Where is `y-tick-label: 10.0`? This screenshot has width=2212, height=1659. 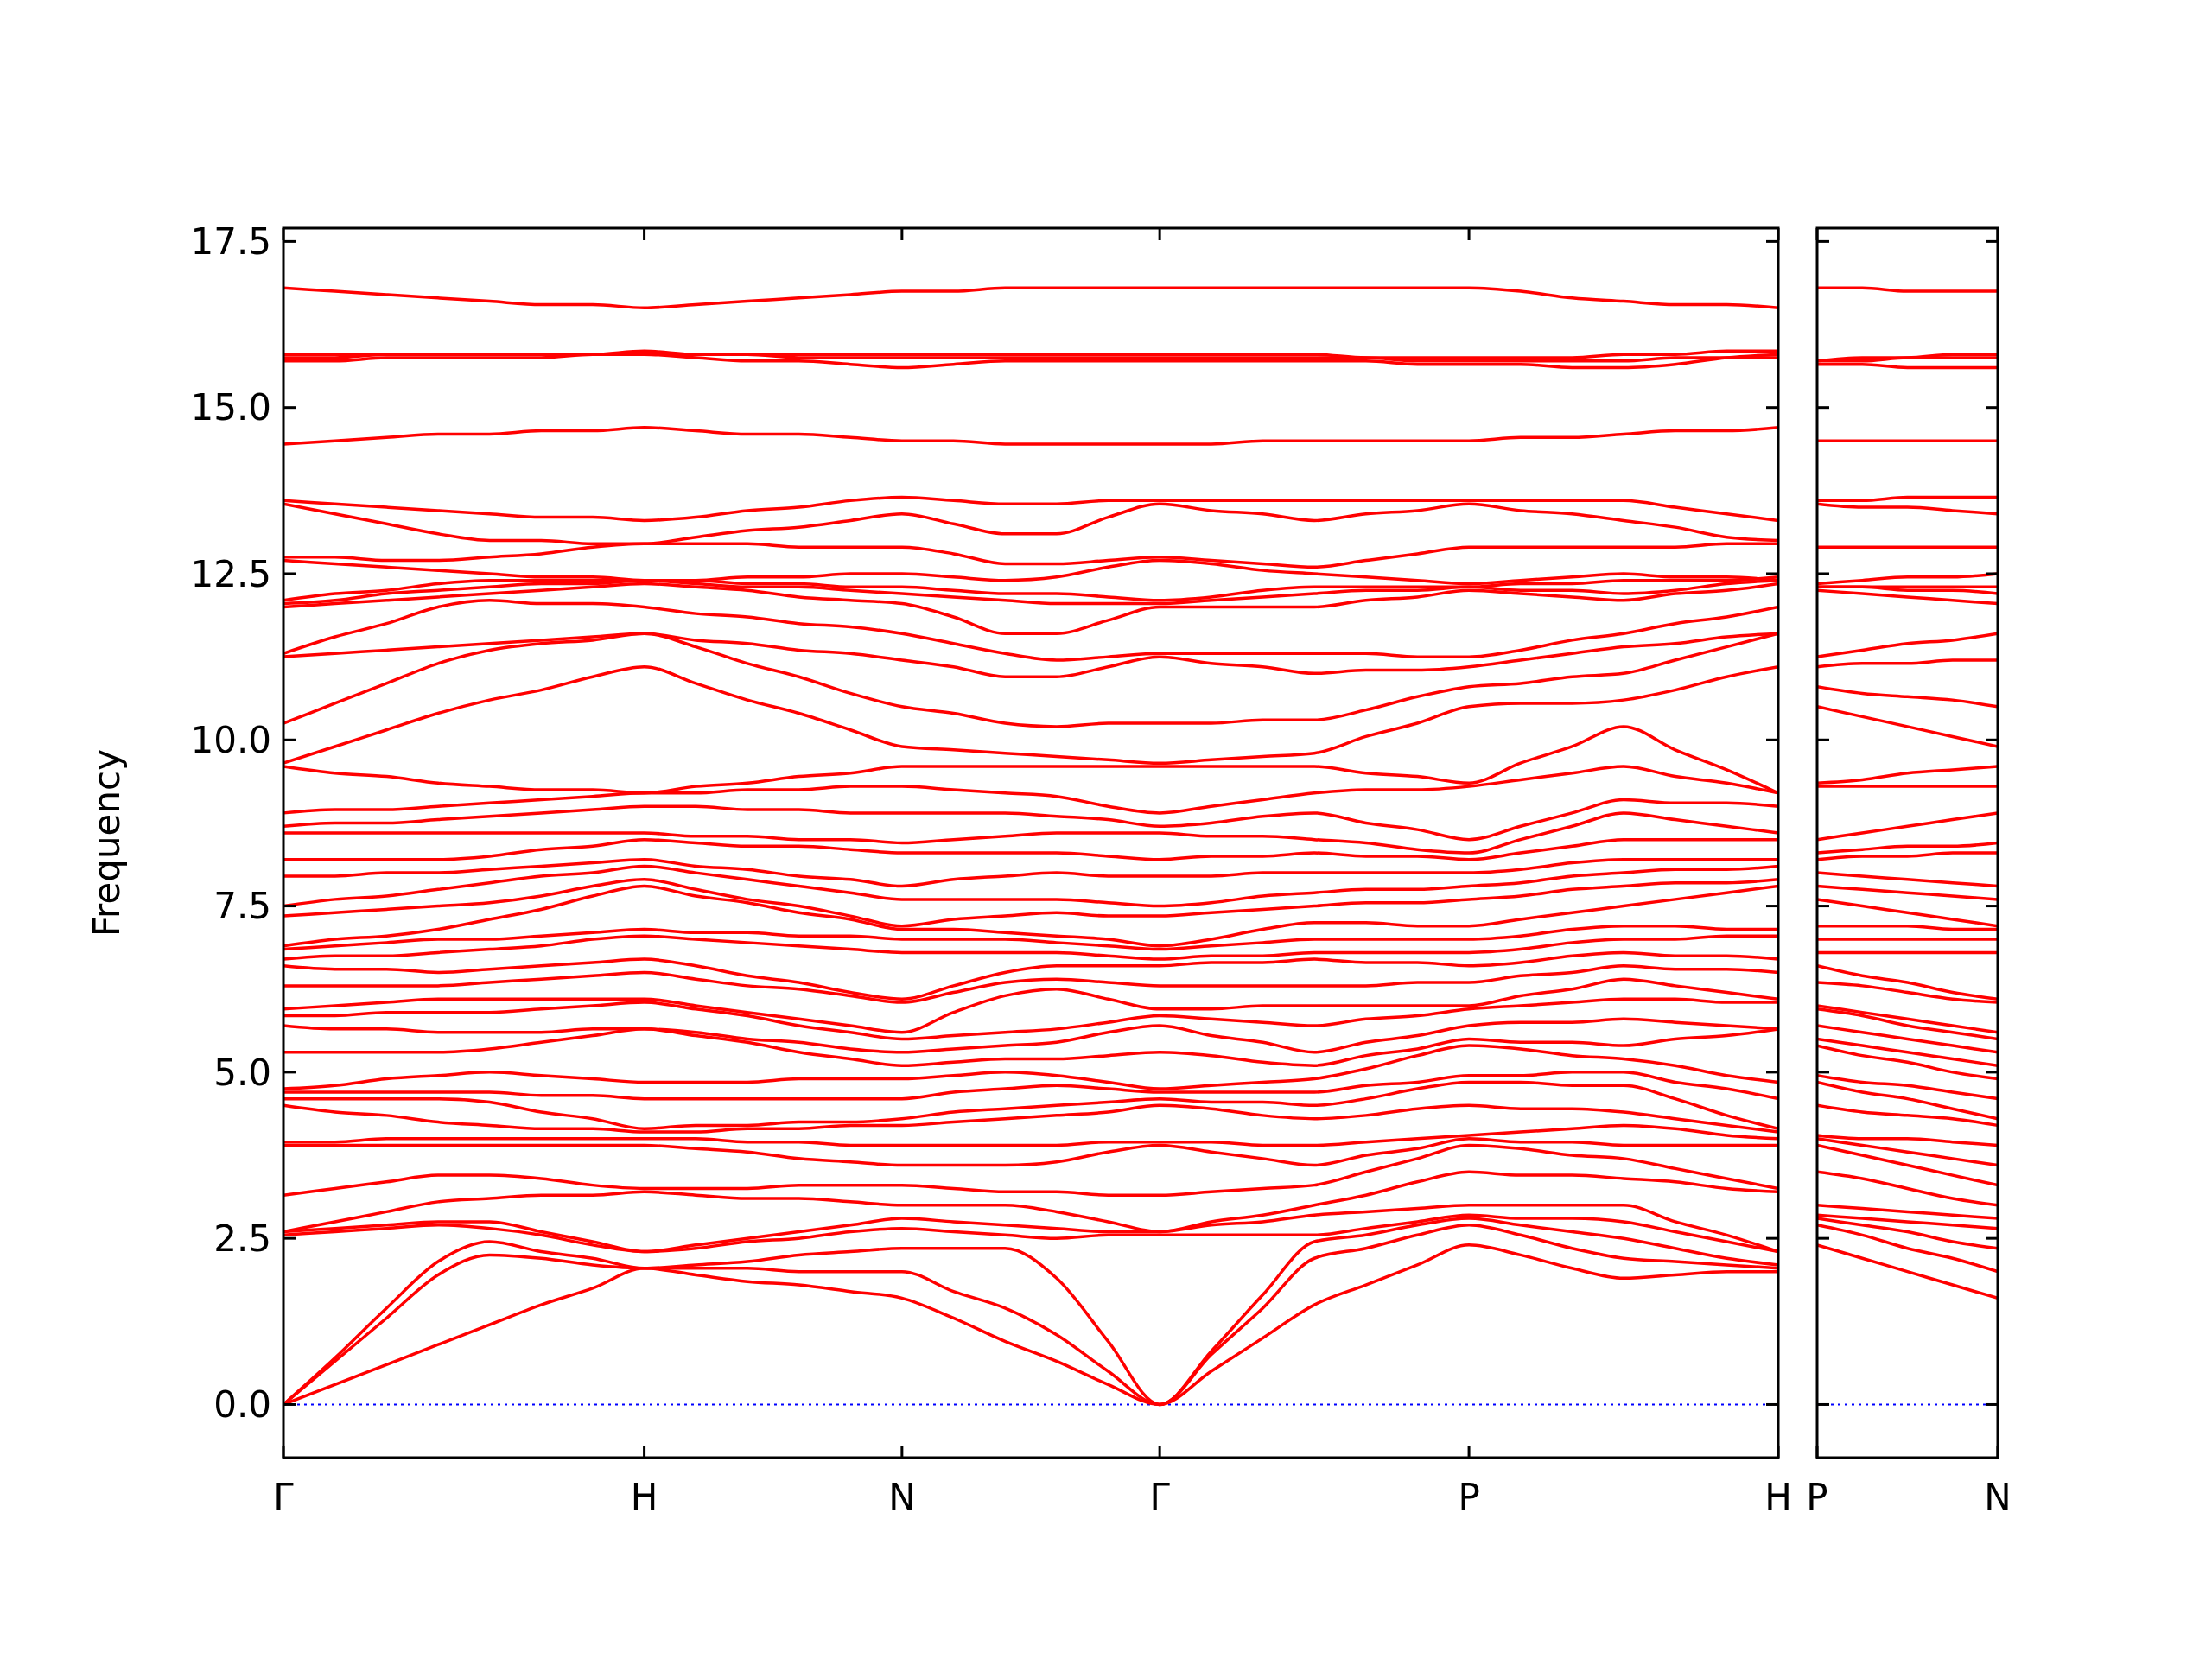 y-tick-label: 10.0 is located at coordinates (231, 739).